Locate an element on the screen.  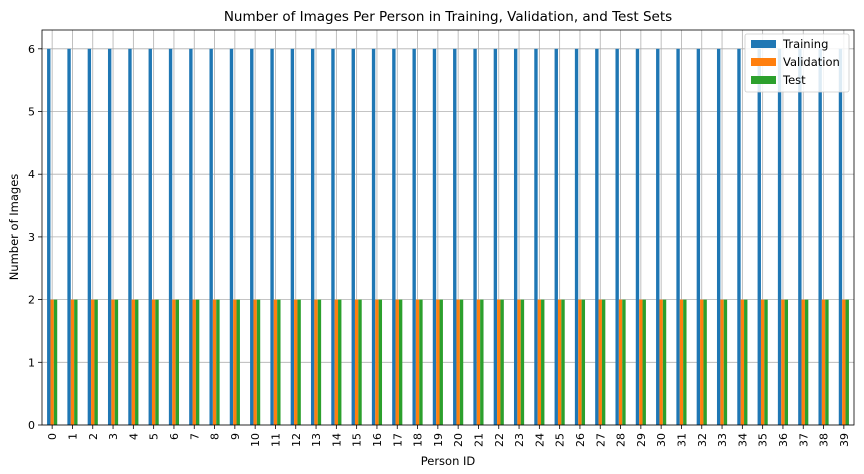
y-tick-label: 4 is located at coordinates (31, 174).